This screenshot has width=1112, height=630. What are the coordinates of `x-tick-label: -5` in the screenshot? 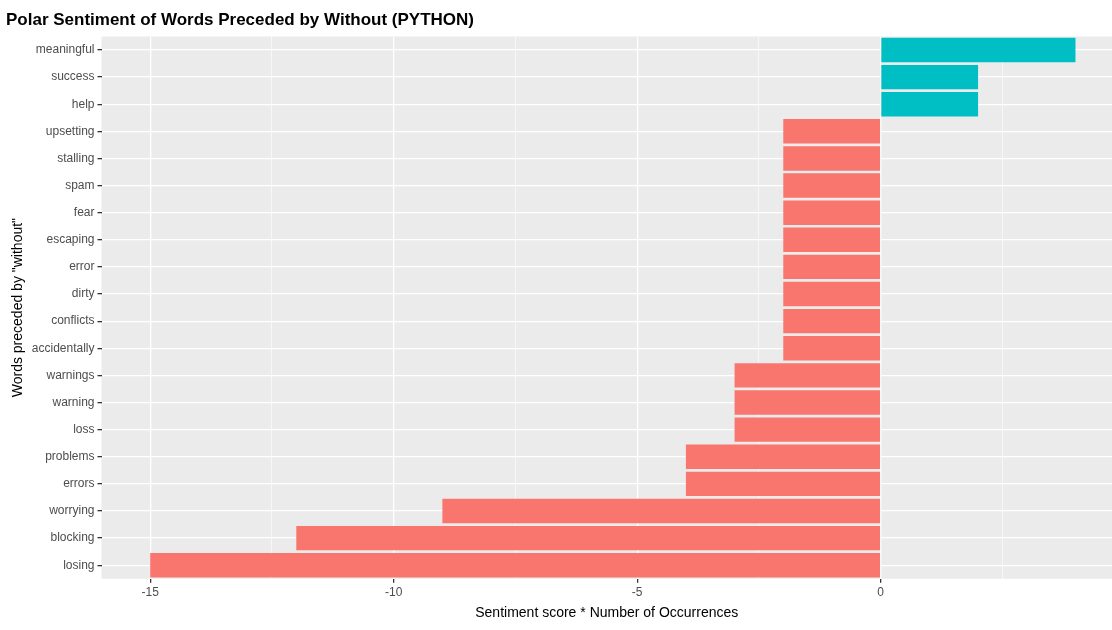 It's located at (637, 592).